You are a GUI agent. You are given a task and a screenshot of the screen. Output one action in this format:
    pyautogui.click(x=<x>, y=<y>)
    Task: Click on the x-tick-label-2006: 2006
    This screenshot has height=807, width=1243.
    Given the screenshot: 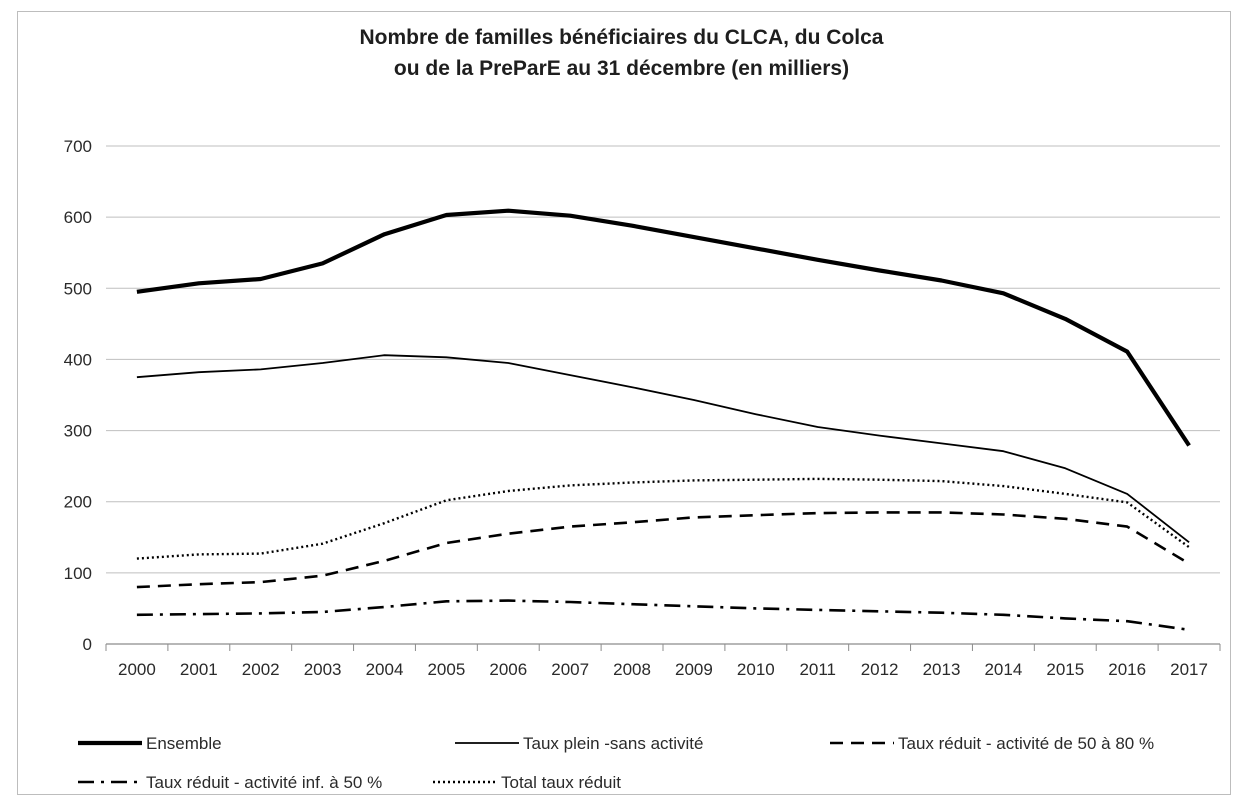 What is the action you would take?
    pyautogui.click(x=508, y=669)
    